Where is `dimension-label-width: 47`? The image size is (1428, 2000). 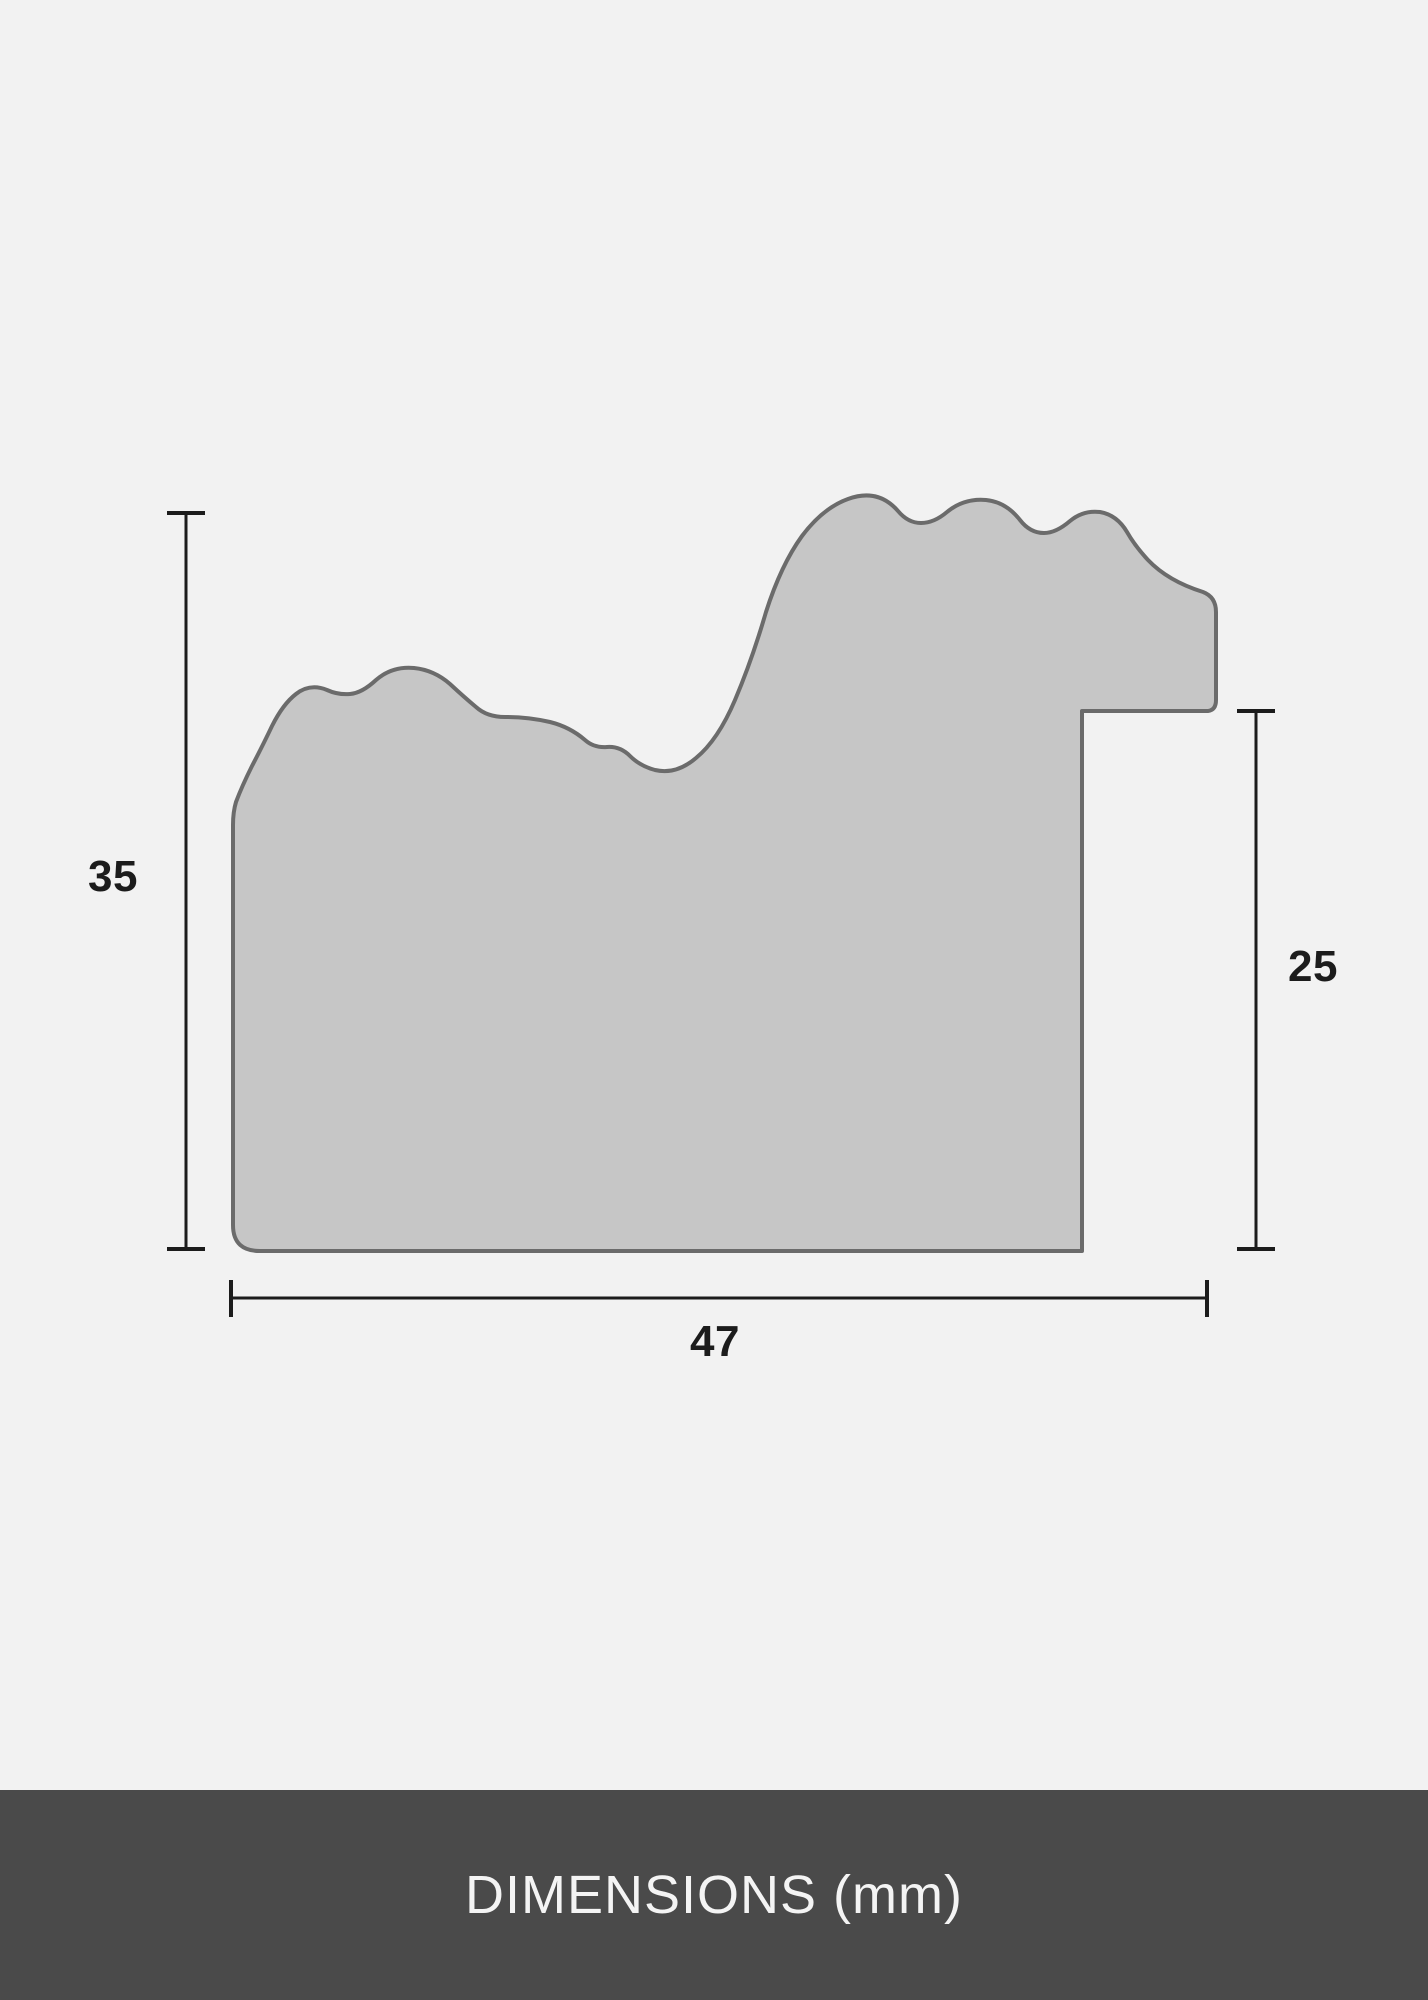 dimension-label-width: 47 is located at coordinates (715, 1341).